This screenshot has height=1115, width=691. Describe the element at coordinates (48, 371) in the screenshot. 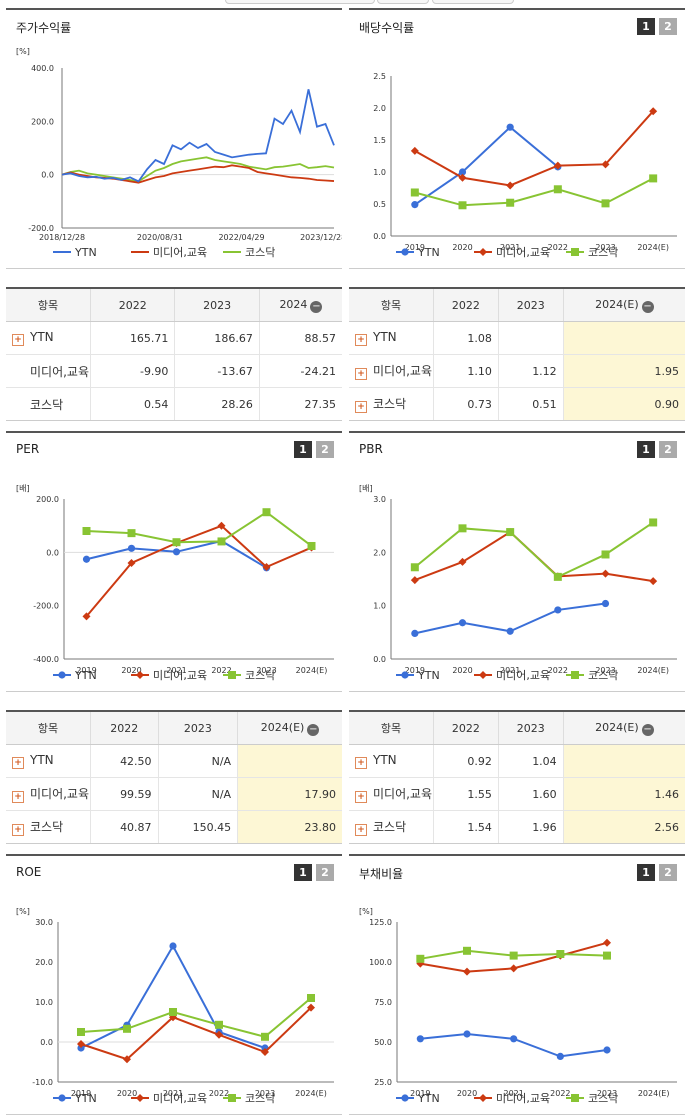

I see `row-label-cell: 미디어,교육` at that location.